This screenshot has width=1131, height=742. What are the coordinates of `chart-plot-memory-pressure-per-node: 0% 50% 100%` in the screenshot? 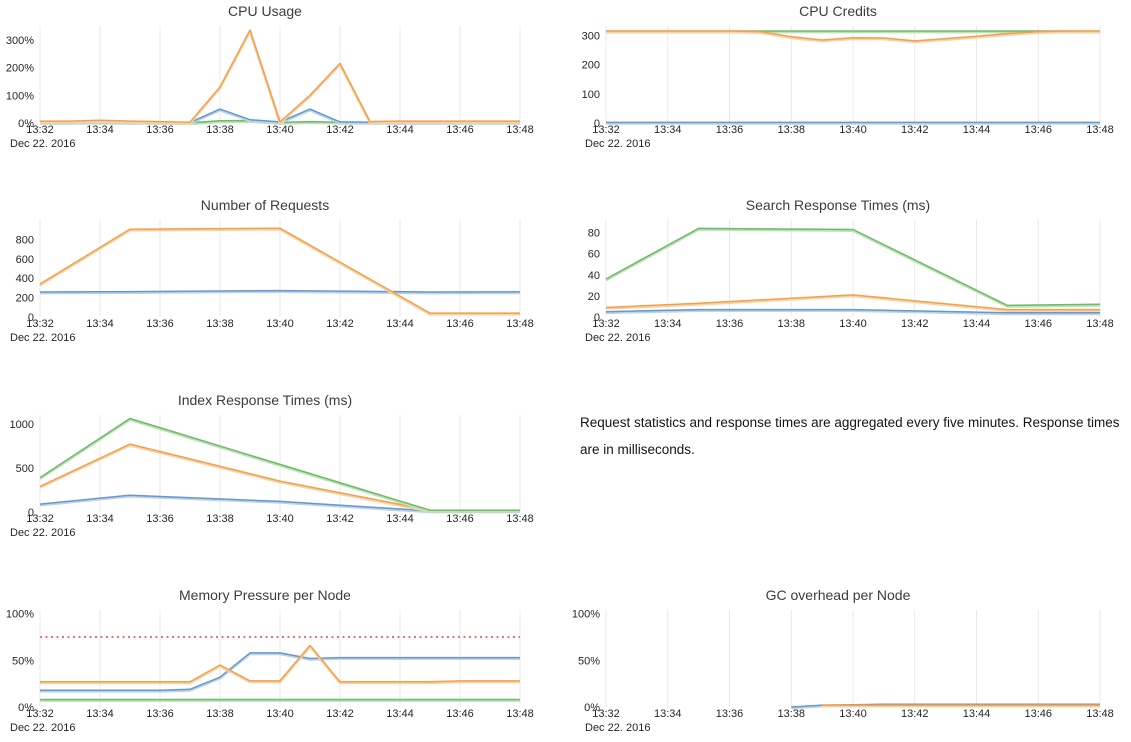 It's located at (282, 659).